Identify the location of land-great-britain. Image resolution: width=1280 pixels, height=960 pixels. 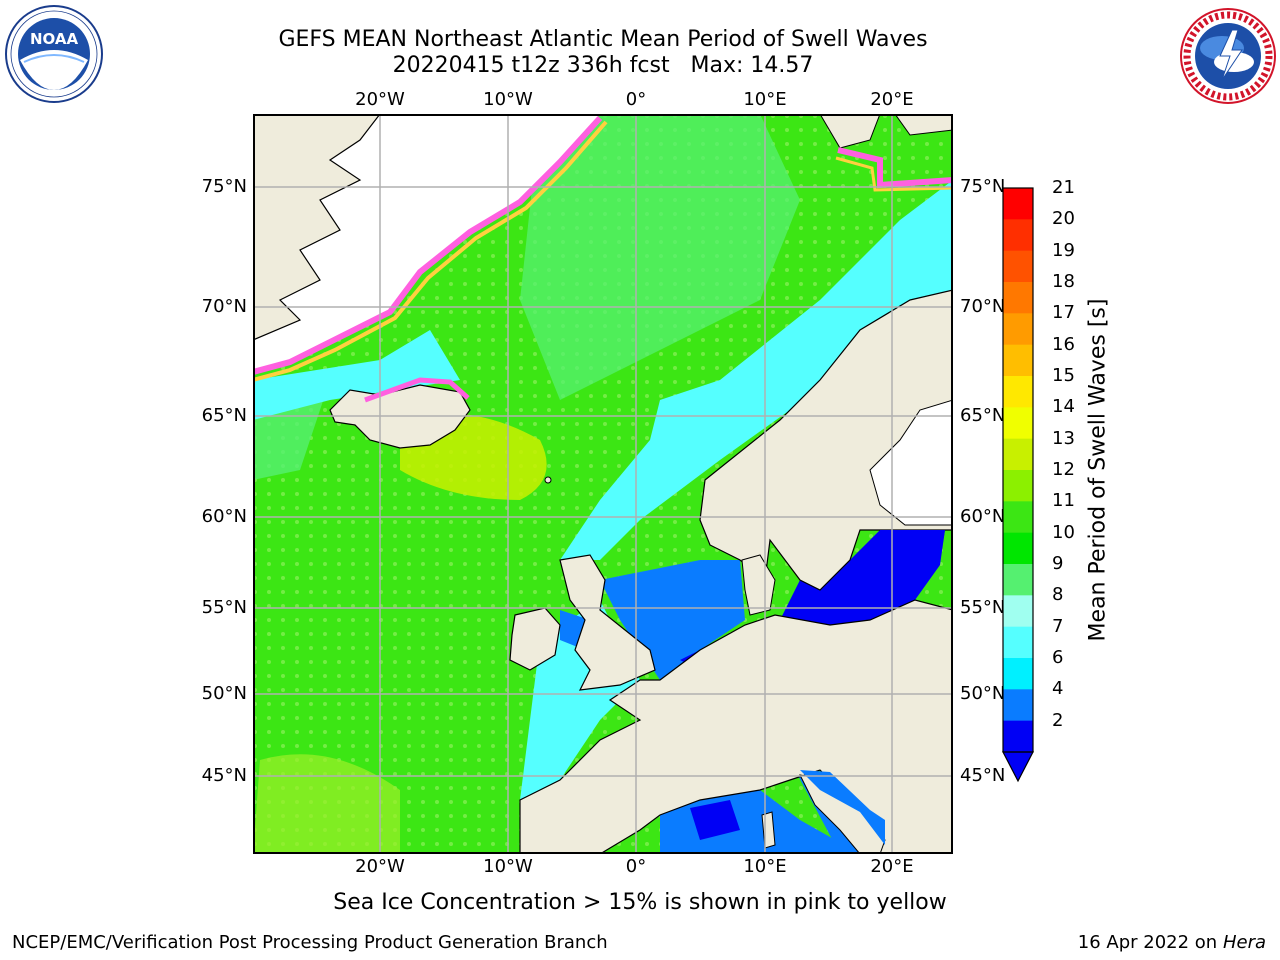
(607, 622).